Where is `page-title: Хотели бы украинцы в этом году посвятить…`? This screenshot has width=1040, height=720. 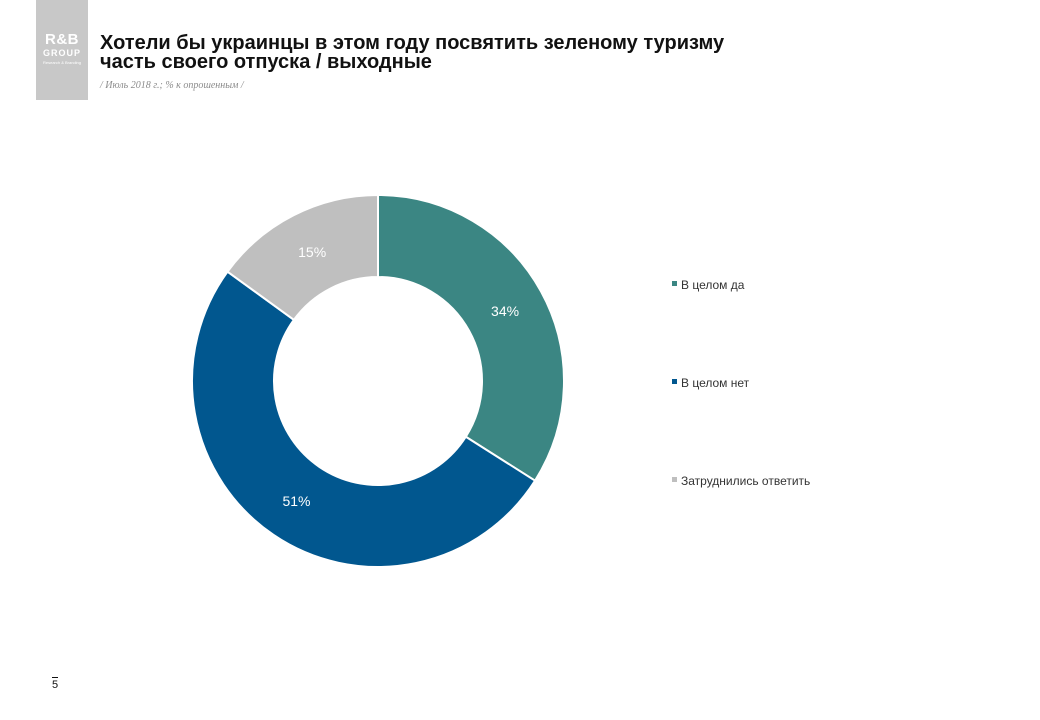
page-title: Хотели бы украинцы в этом году посвятить… is located at coordinates (500, 52).